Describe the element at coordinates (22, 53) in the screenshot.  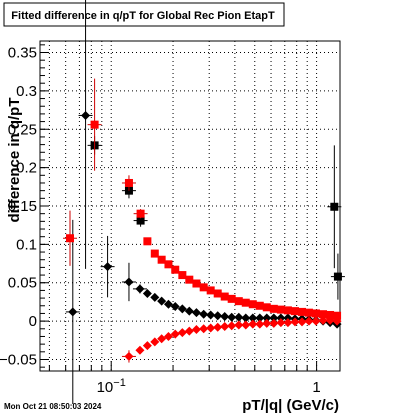
I see `y-tick-label: 0.35` at that location.